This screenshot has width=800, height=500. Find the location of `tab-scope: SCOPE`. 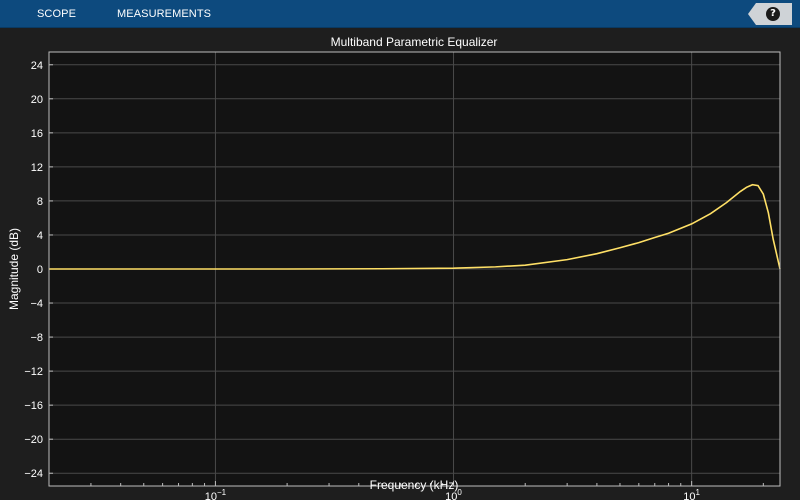

tab-scope: SCOPE is located at coordinates (57, 14).